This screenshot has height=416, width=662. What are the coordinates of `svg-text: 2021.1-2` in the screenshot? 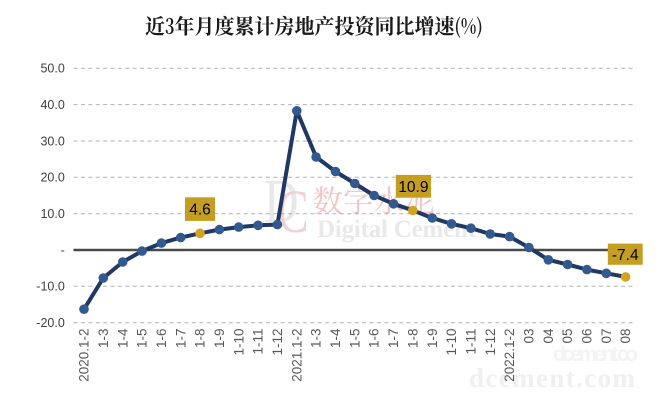 It's located at (296, 355).